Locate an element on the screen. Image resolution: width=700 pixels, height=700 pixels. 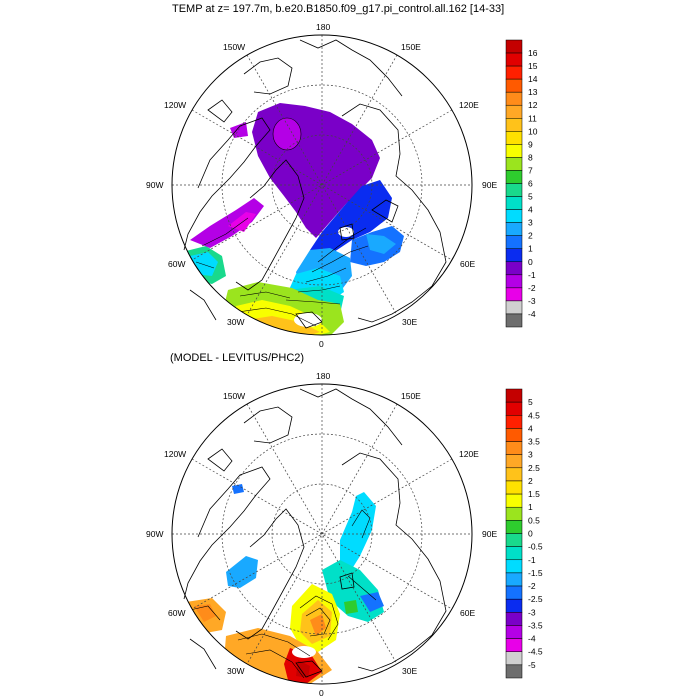
bottom-colorbar-tick-label: -3 is located at coordinates (532, 612).